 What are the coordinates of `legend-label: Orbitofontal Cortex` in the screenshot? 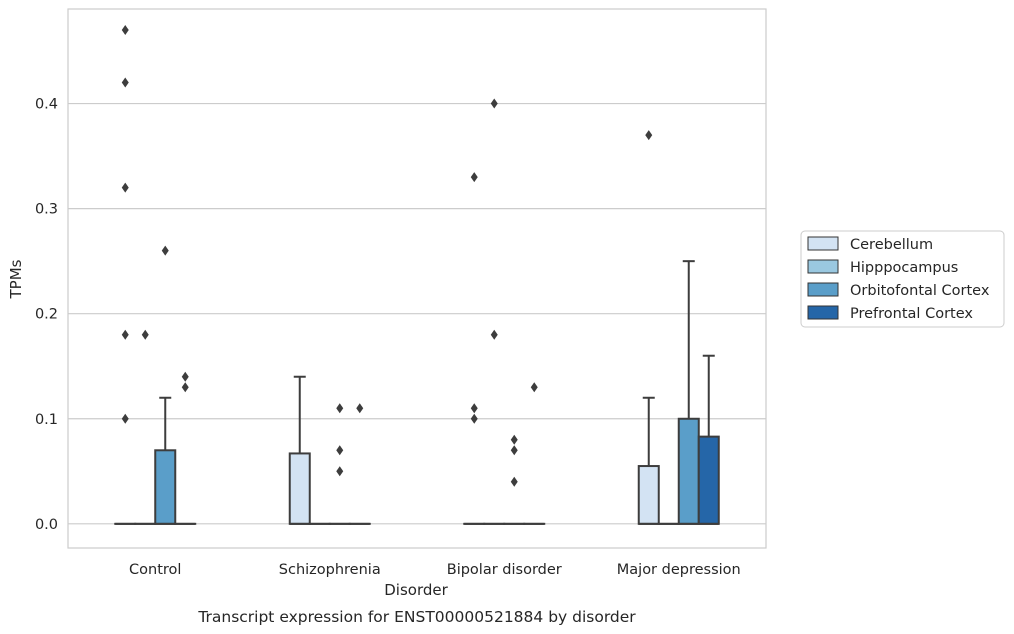 It's located at (920, 291).